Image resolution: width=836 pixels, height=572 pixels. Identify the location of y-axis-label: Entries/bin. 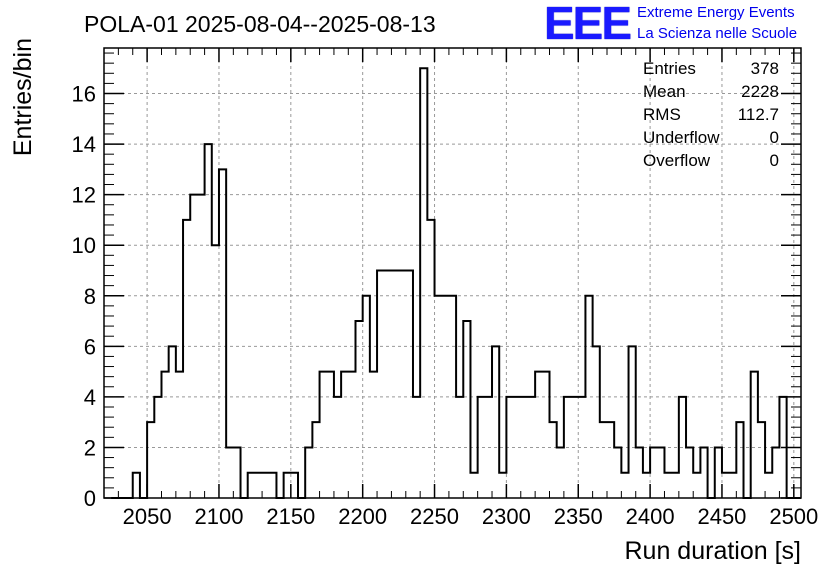
(23, 97).